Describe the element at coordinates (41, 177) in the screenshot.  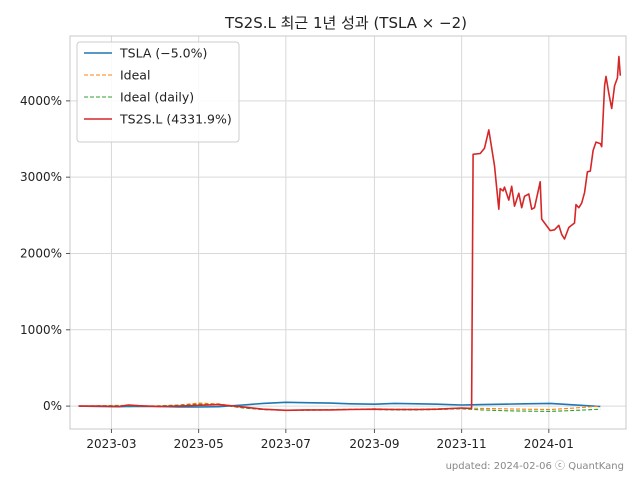
I see `y-tick-label: 3000%` at that location.